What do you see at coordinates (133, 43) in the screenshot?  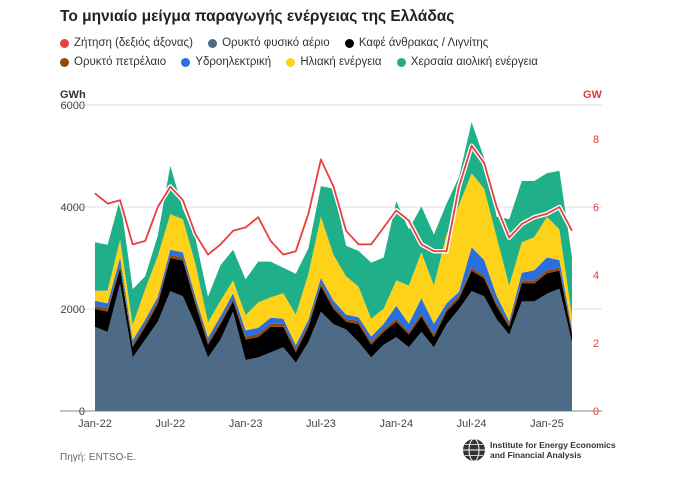 I see `legend-label-demand: Ζήτηση (δεξιός άξονας)` at bounding box center [133, 43].